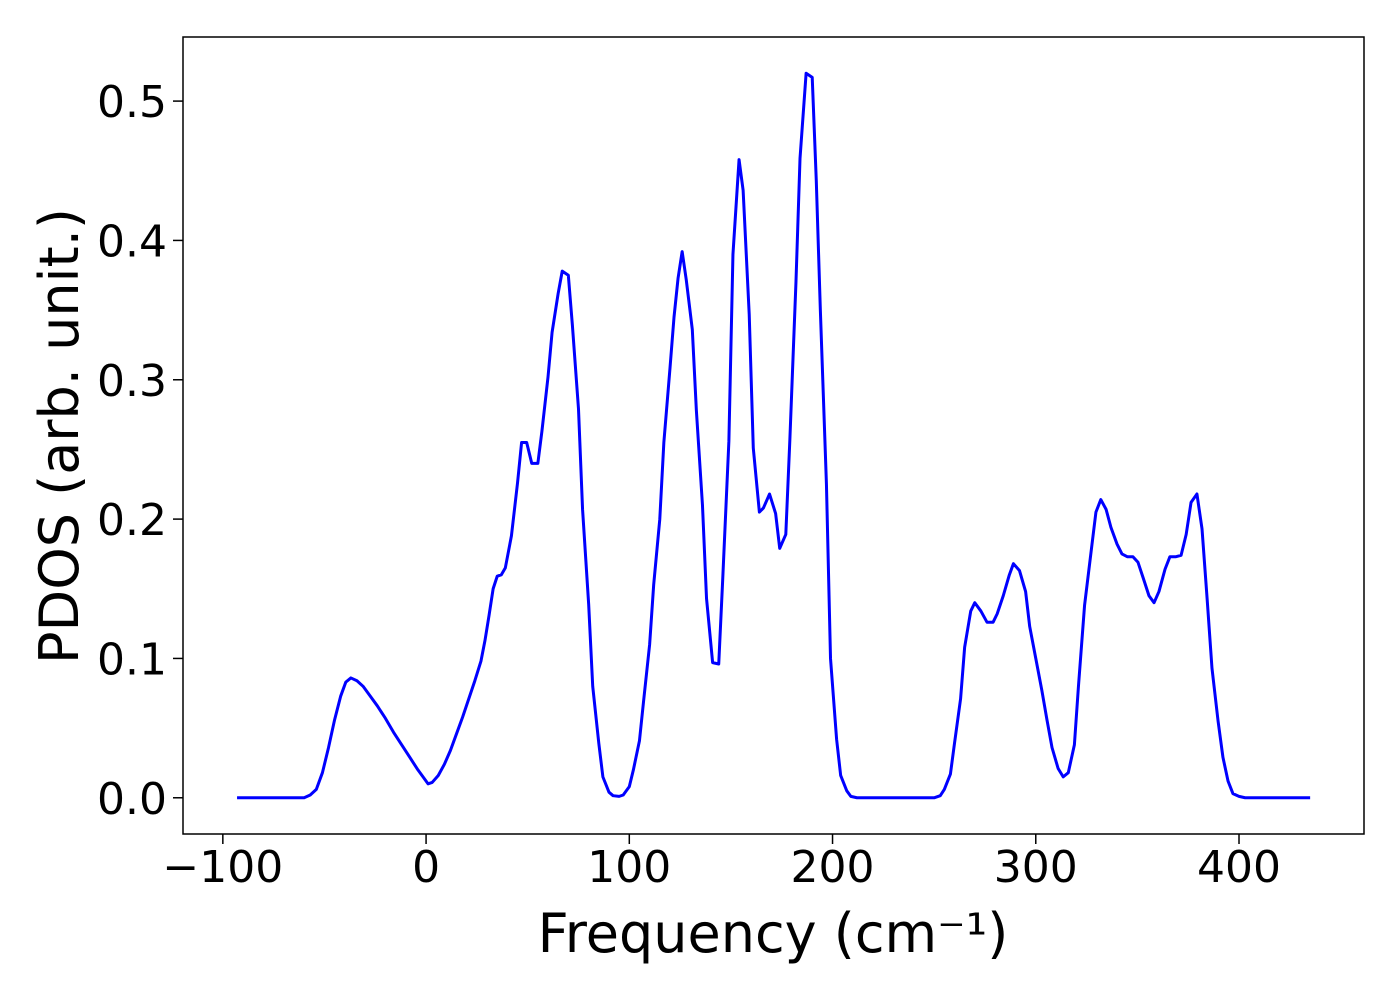 The width and height of the screenshot is (1400, 1000). Describe the element at coordinates (833, 867) in the screenshot. I see `x-tick-label: 200` at that location.